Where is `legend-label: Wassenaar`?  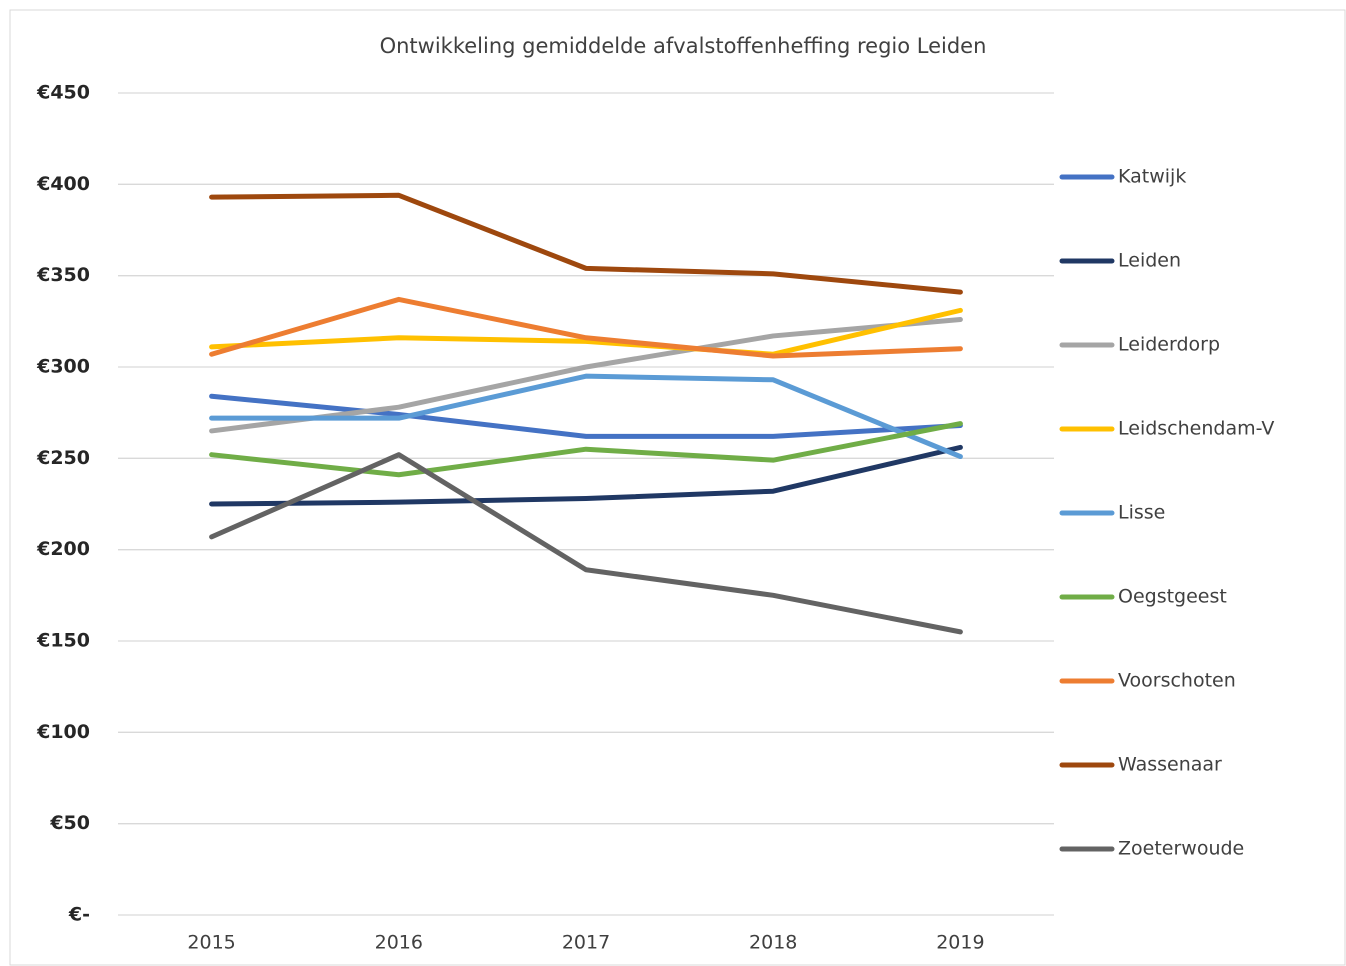
legend-label: Wassenaar is located at coordinates (1170, 765).